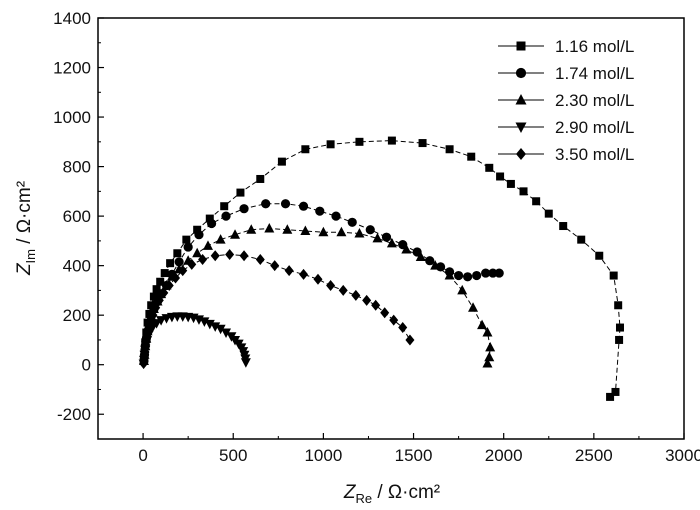  I want to click on y-axis-title: ZIm / Ω·cm², so click(26, 228).